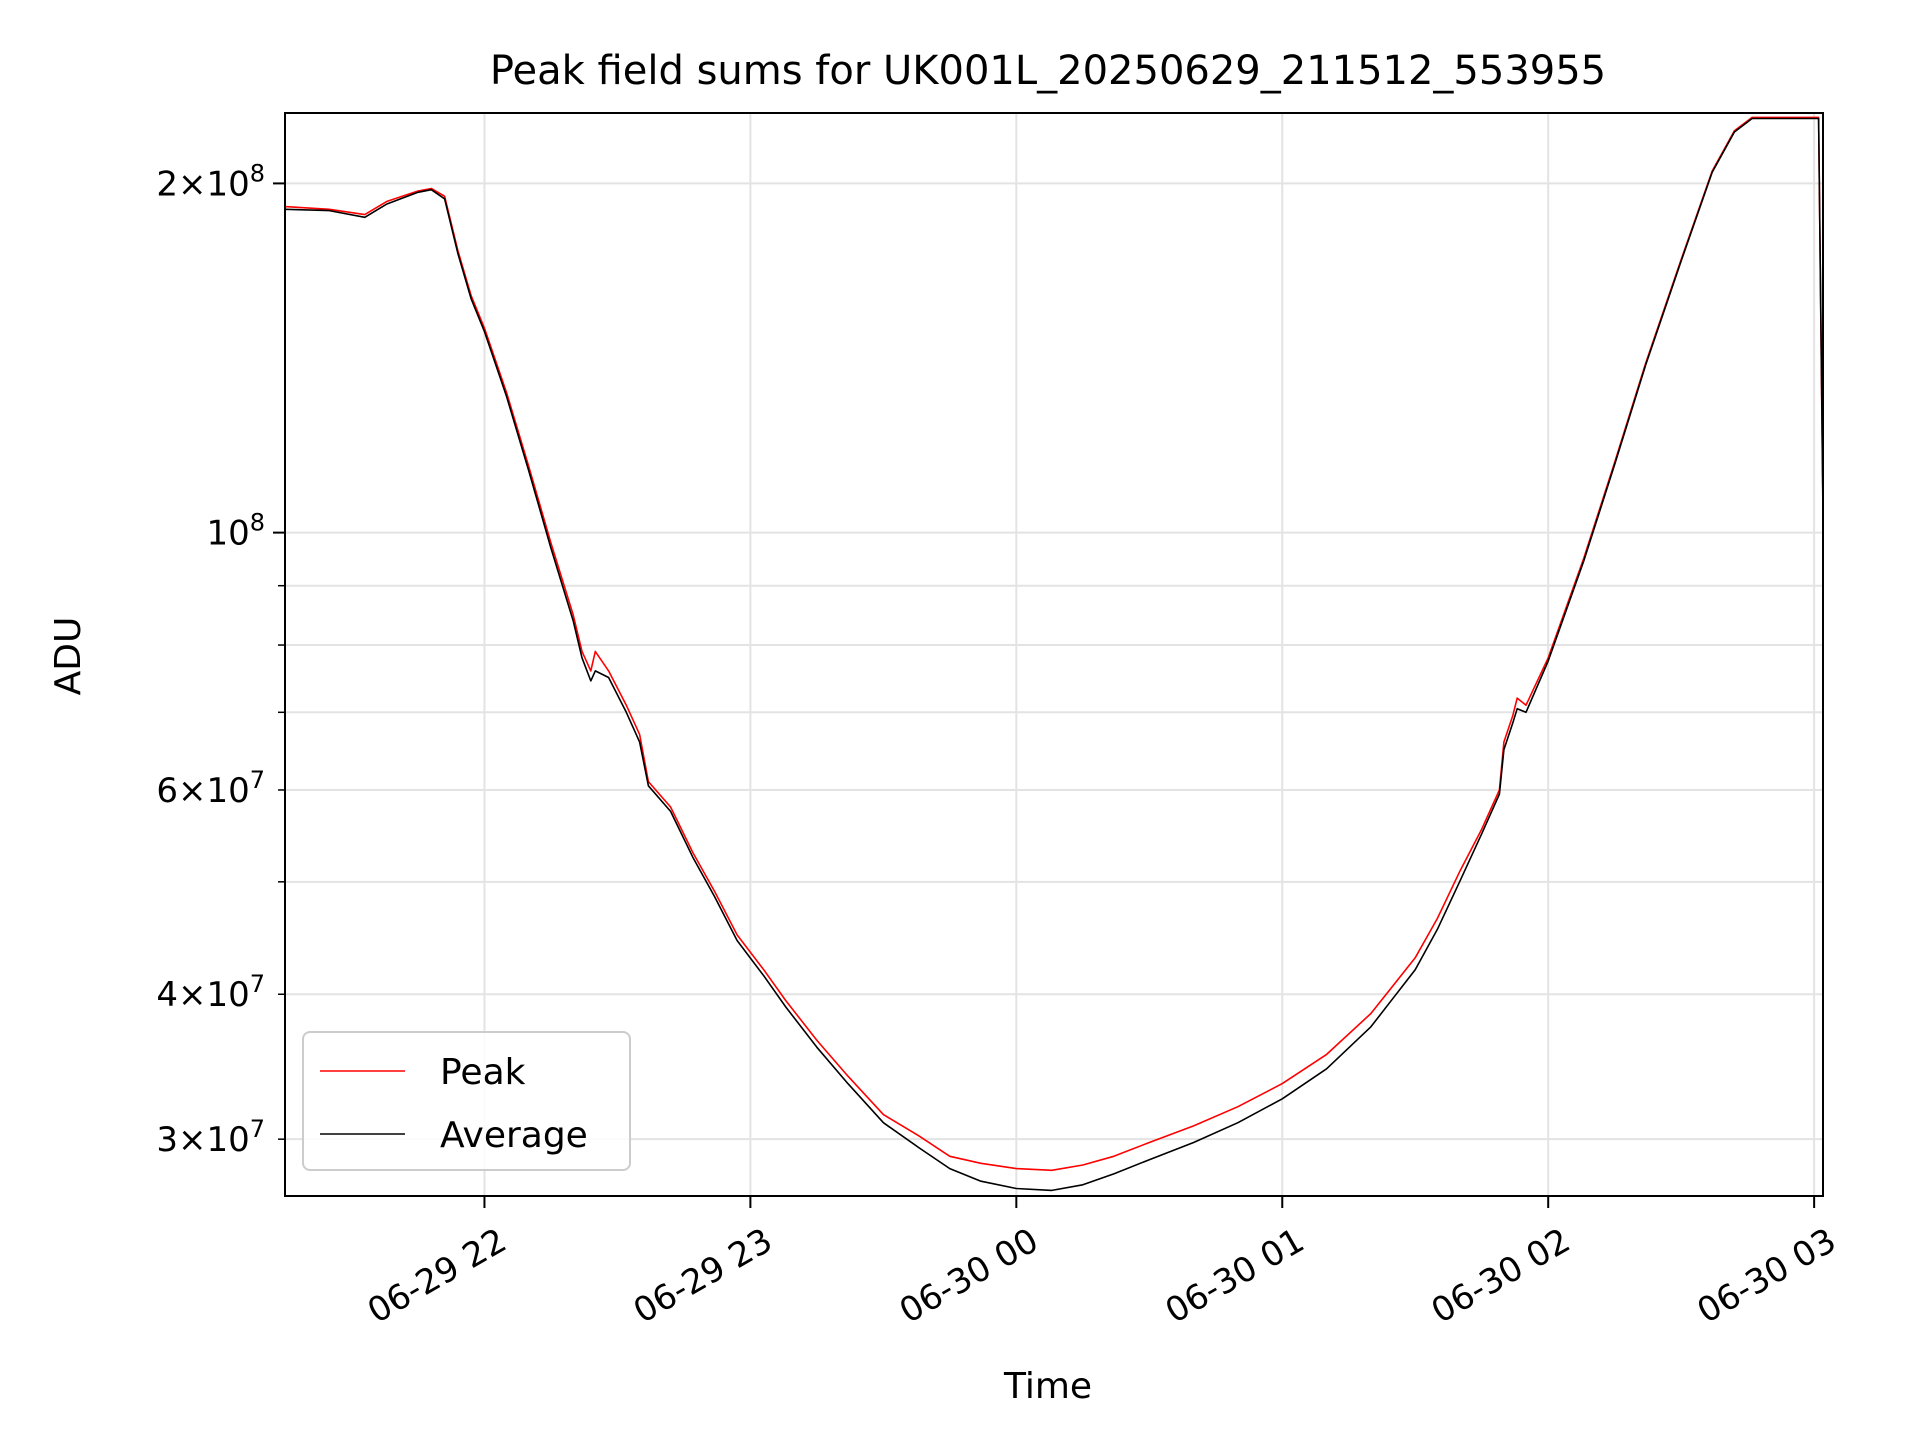 The height and width of the screenshot is (1444, 1920). I want to click on y-minor-tick-label: 4×107, so click(210, 992).